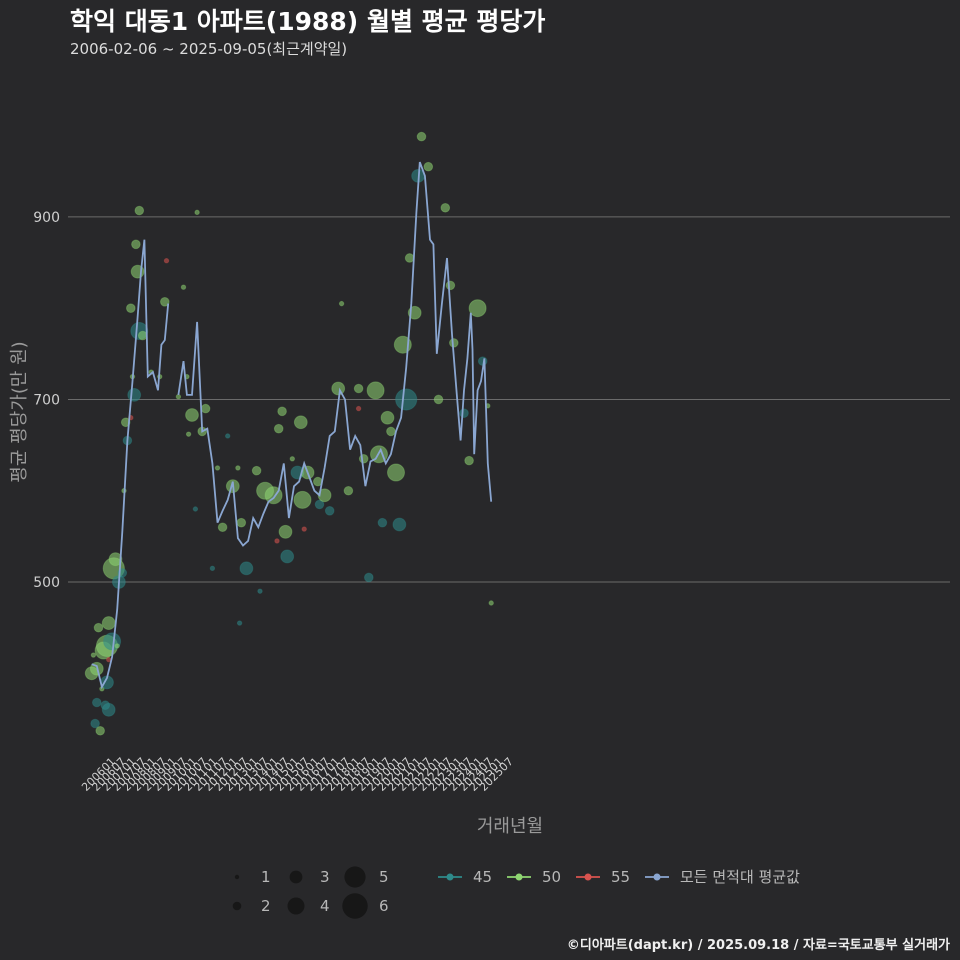  Describe the element at coordinates (266, 877) in the screenshot. I see `legend-size-label: 1` at that location.